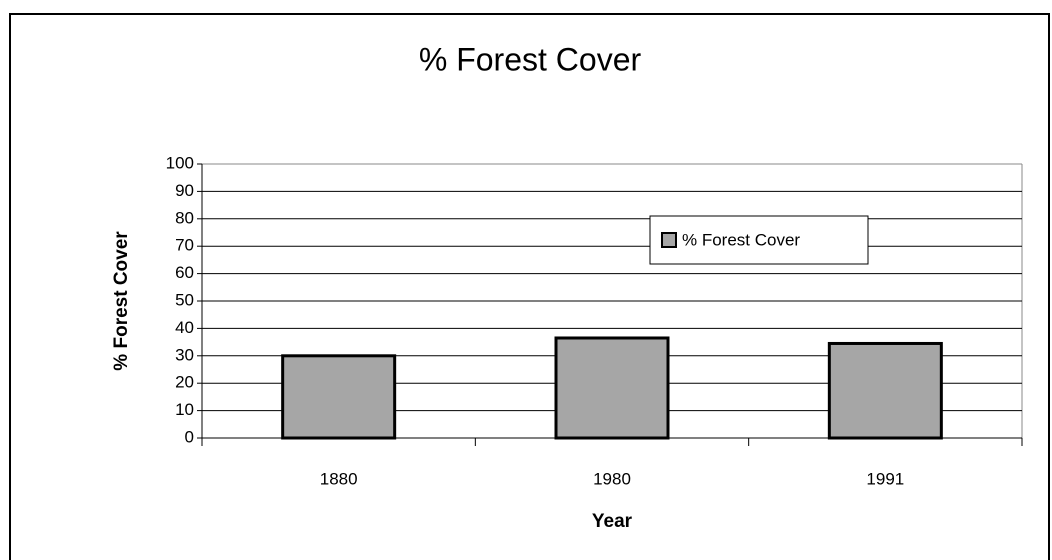 This screenshot has height=560, width=1052. Describe the element at coordinates (669, 240) in the screenshot. I see `legend-swatch` at that location.